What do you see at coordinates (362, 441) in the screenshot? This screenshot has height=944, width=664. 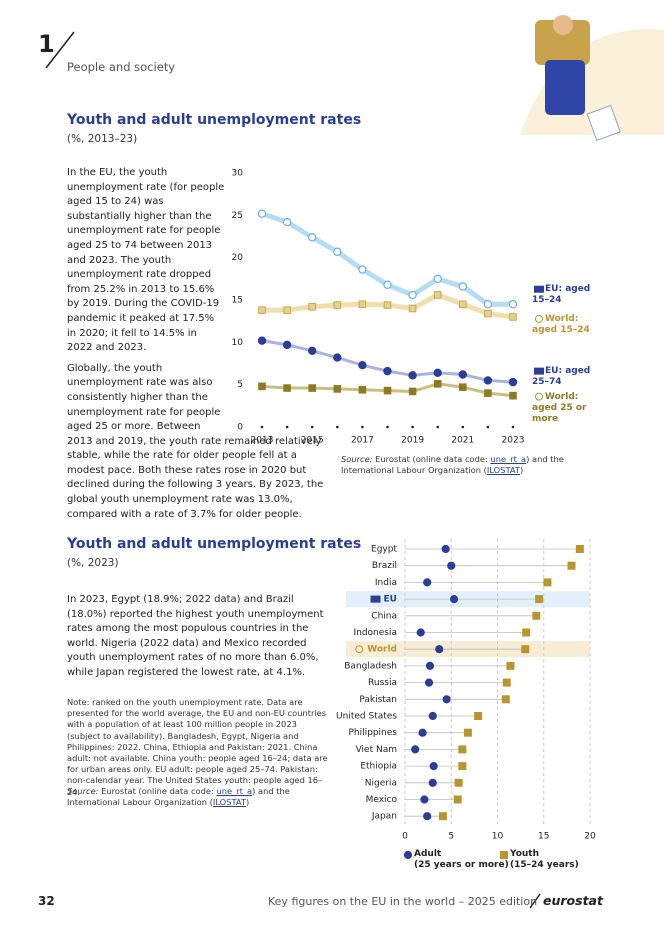 I see `x-tick-label: 2017` at bounding box center [362, 441].